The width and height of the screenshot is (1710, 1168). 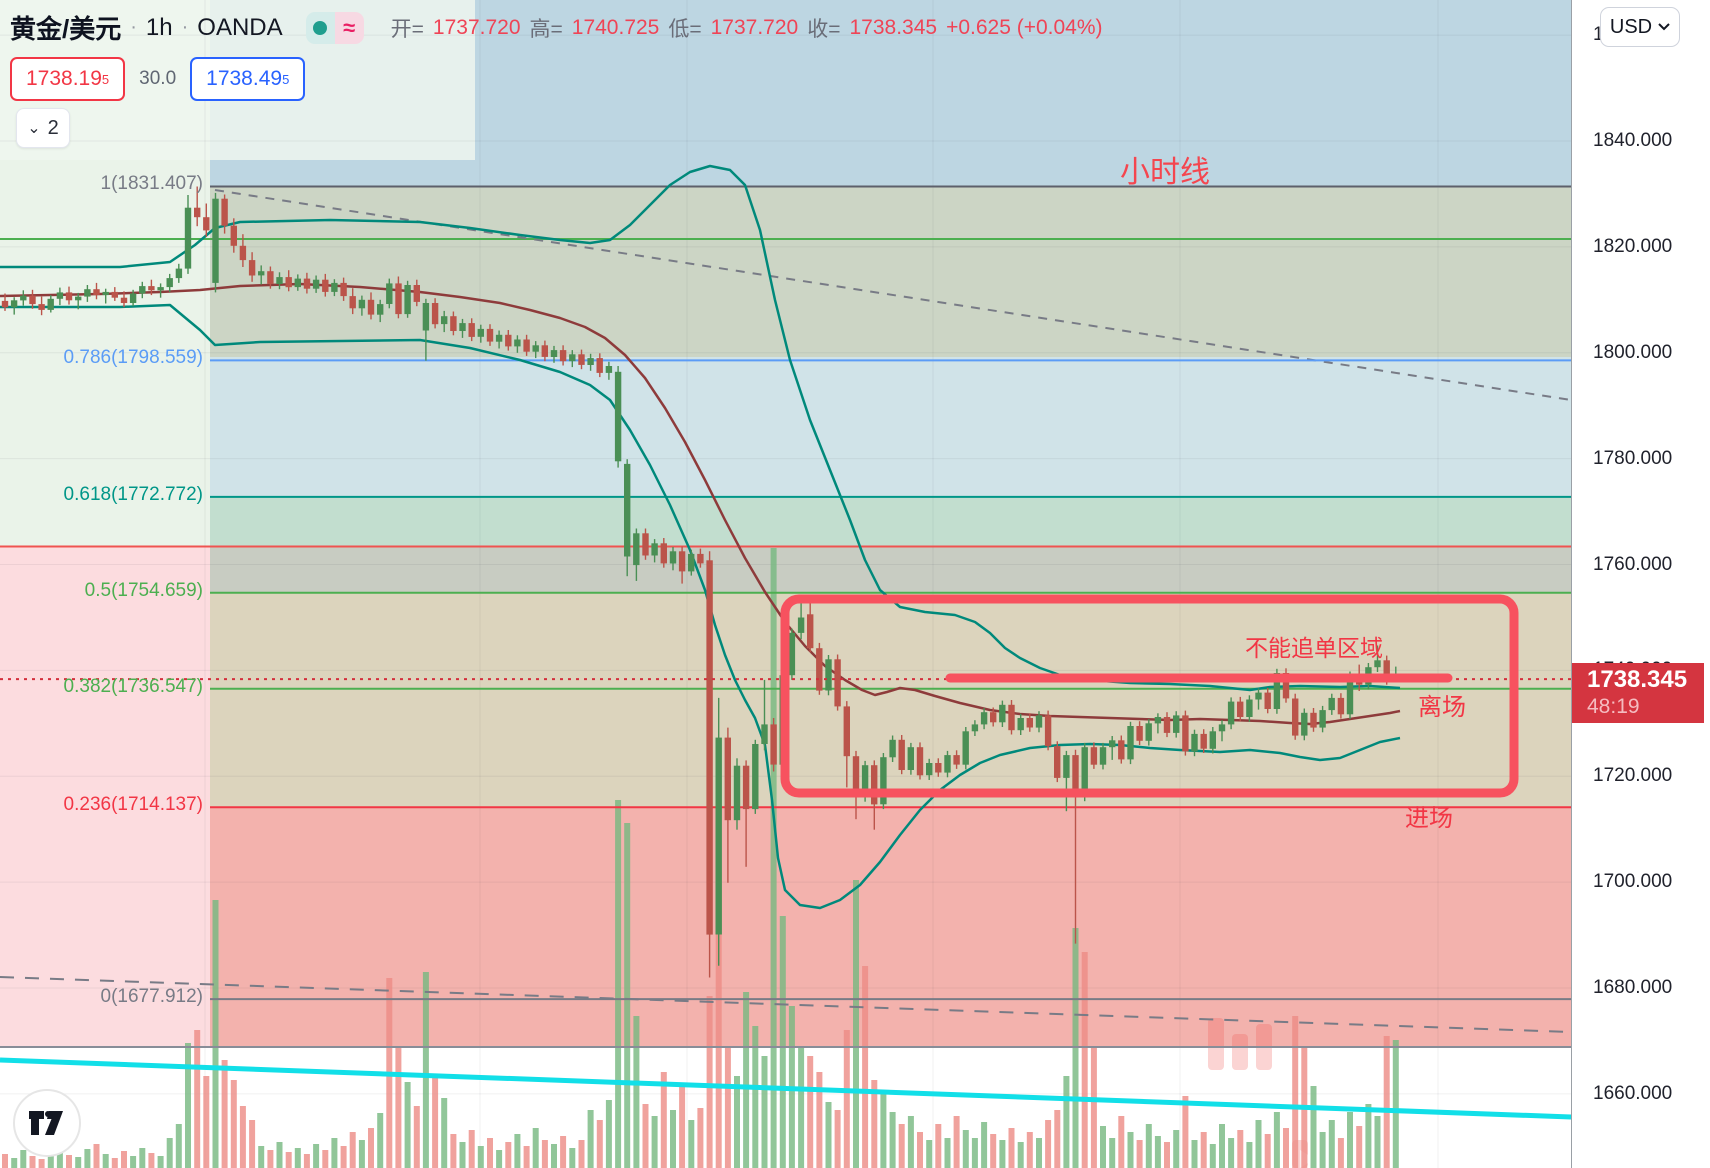 I want to click on price-axis-label: 1760.000, so click(x=1633, y=564).